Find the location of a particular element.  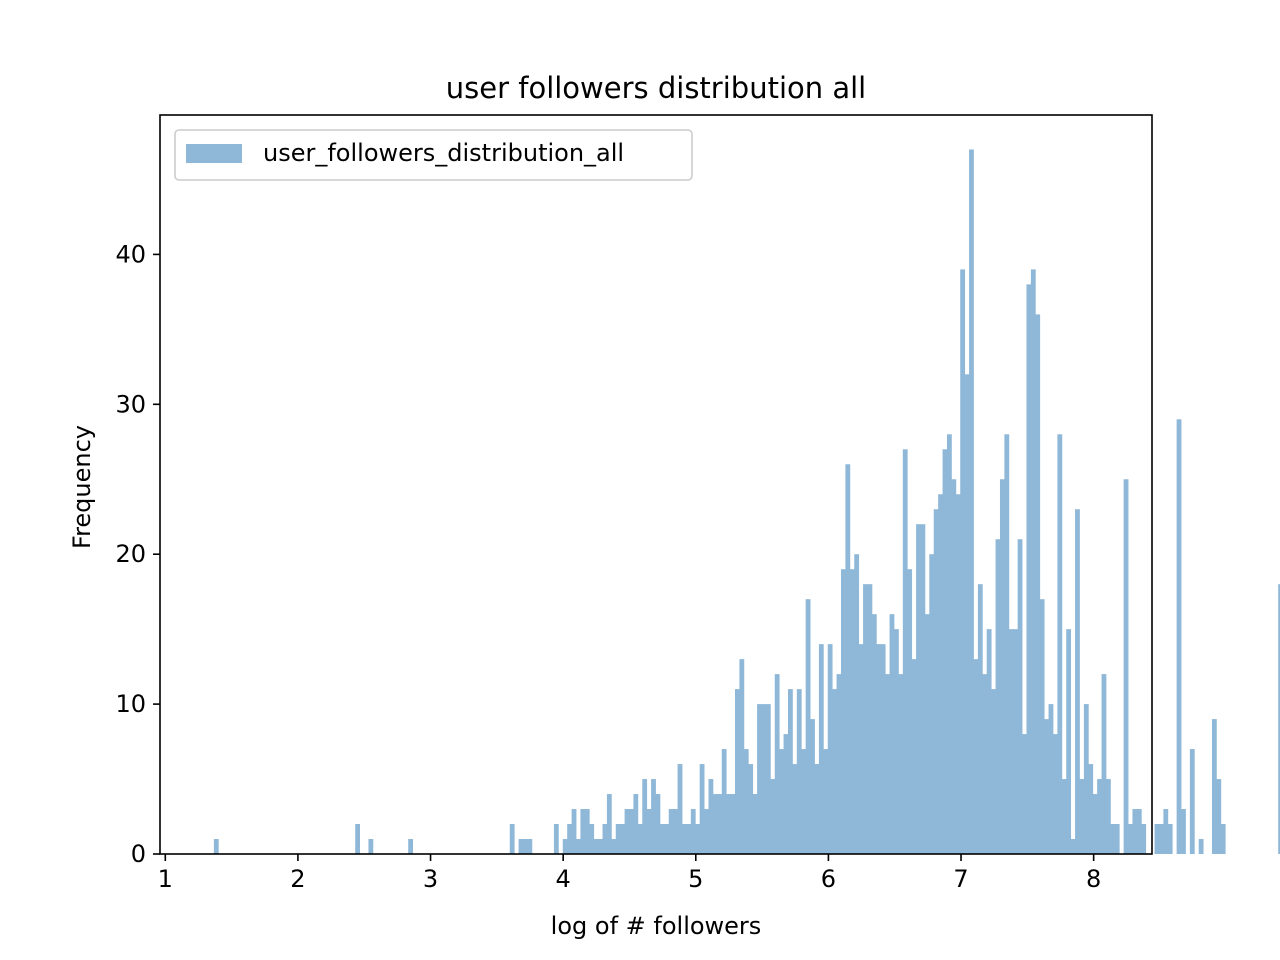

y-tick-label: 40 is located at coordinates (130, 254).